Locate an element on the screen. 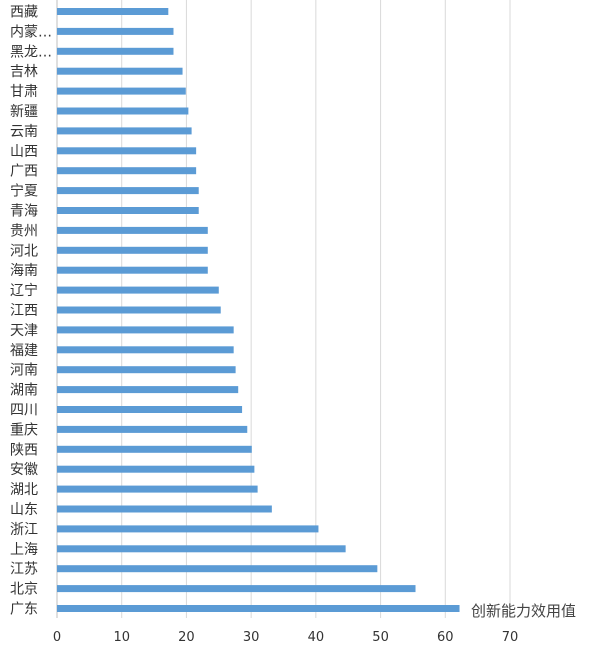 The width and height of the screenshot is (598, 651). category-label: 甘肃 is located at coordinates (24, 92).